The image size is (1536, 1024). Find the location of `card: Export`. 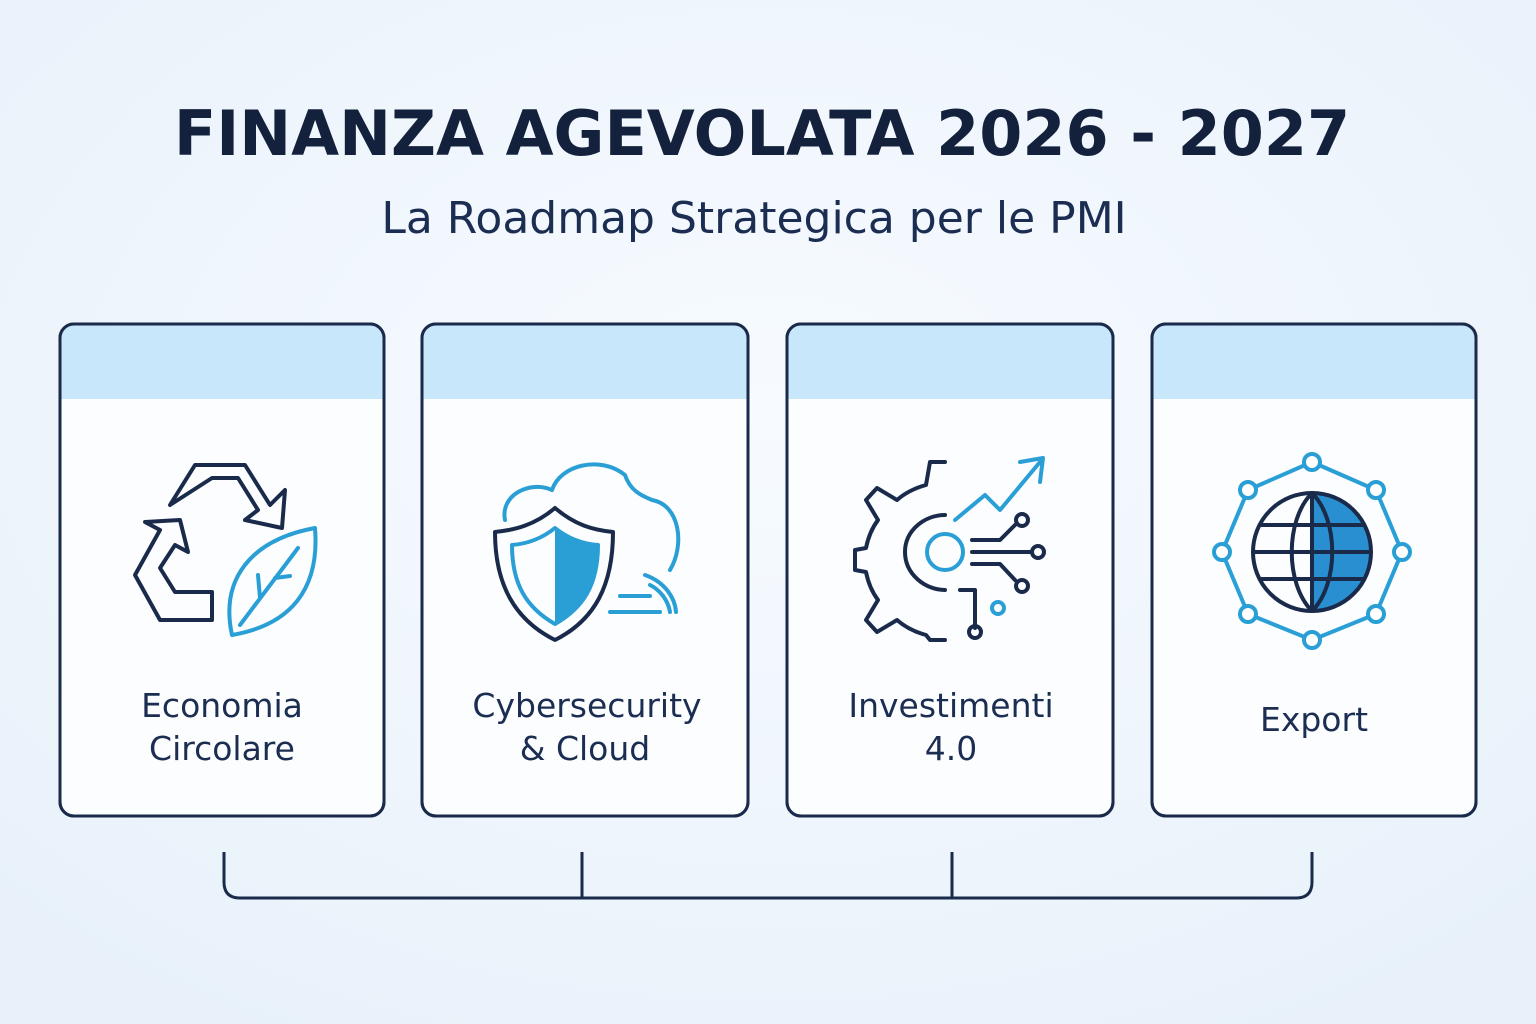

card: Export is located at coordinates (1314, 570).